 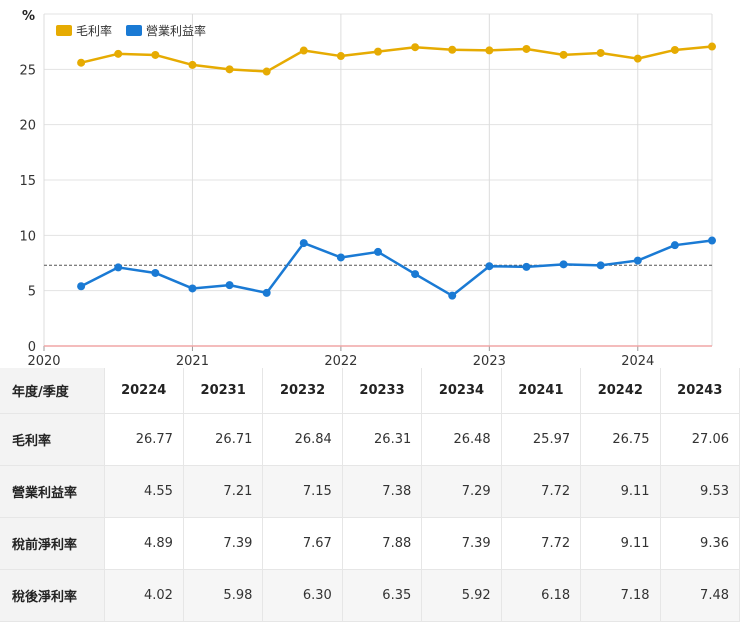 I want to click on legend-label: 毛利率, so click(x=94, y=31).